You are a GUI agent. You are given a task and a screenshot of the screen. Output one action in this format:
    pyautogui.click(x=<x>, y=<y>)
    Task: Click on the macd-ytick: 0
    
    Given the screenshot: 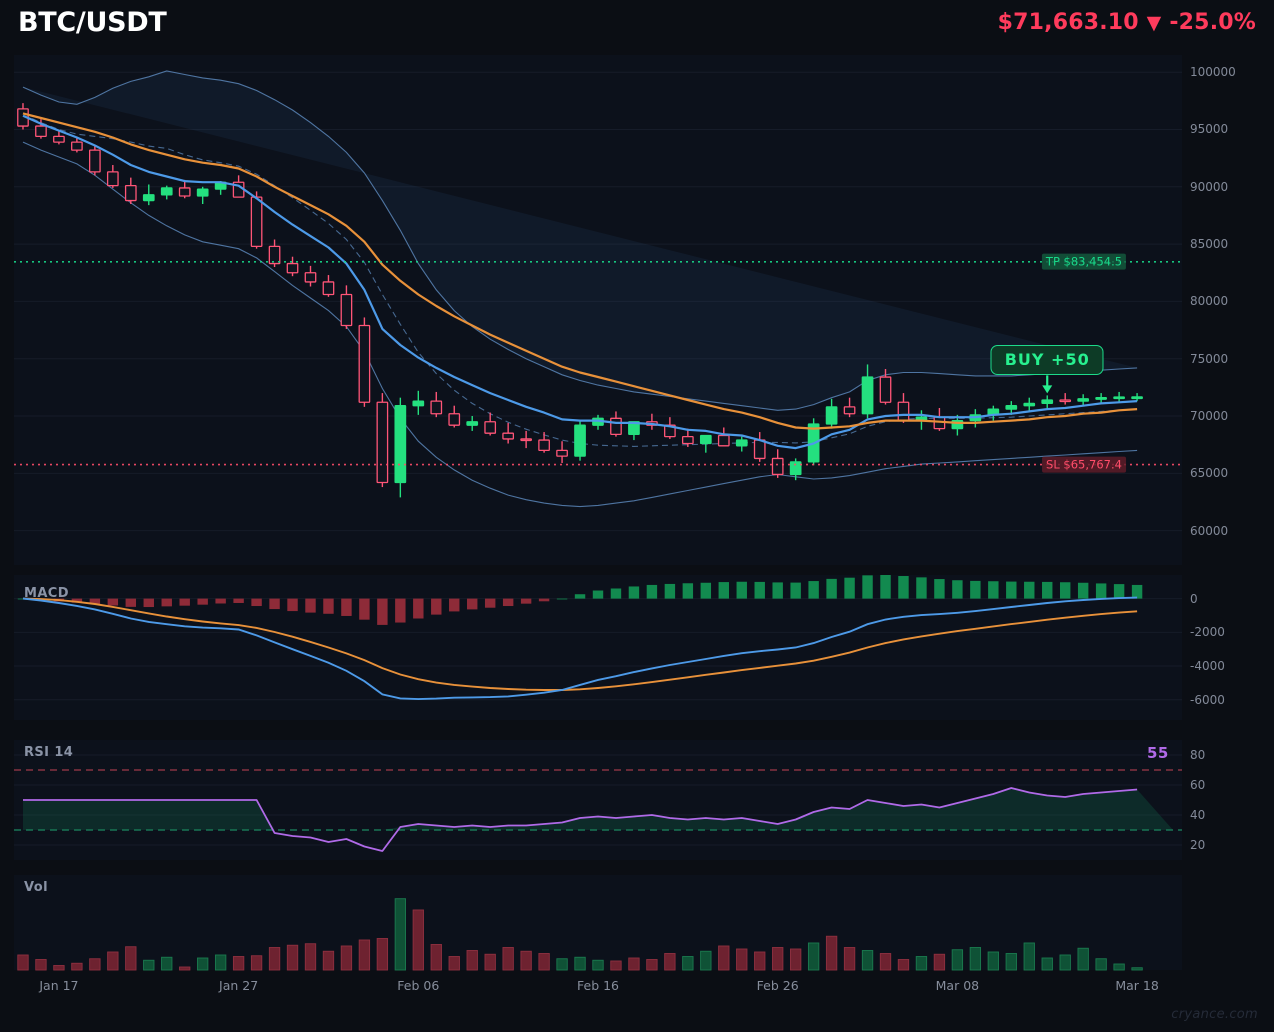 What is the action you would take?
    pyautogui.click(x=1194, y=598)
    